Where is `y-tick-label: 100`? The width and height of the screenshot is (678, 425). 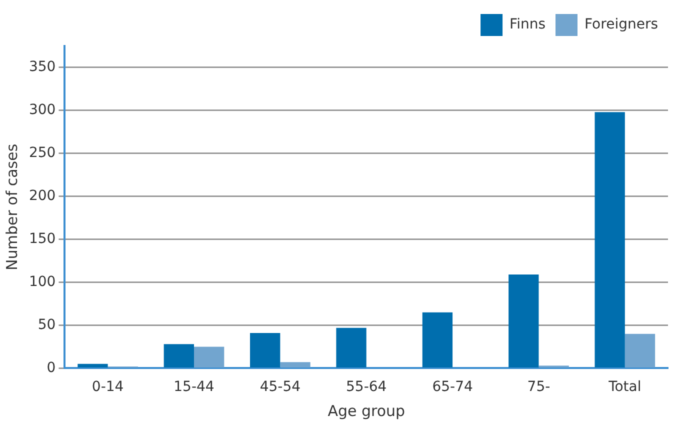
y-tick-label: 100 is located at coordinates (42, 282).